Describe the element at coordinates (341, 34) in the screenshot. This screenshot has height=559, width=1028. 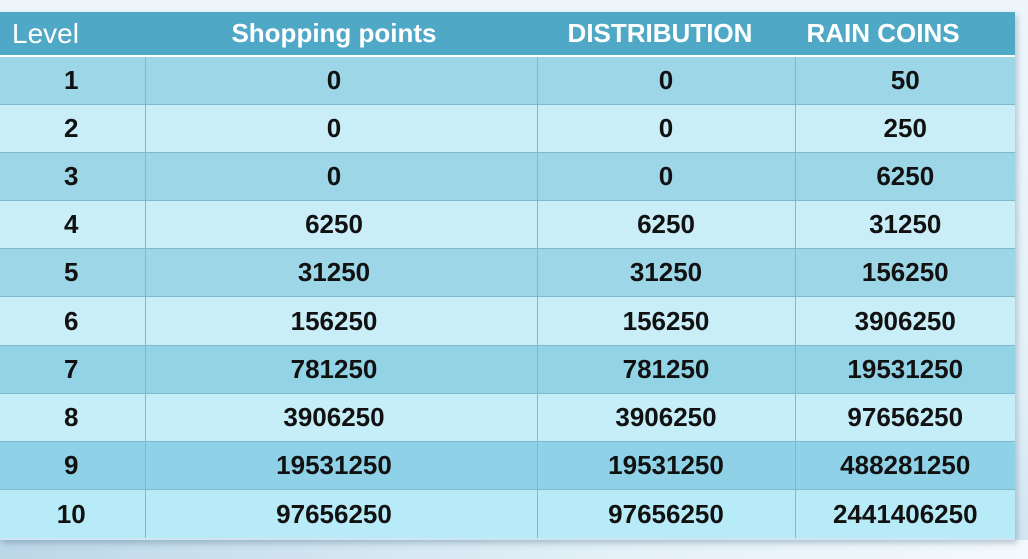
I see `header-shopping-points: Shopping points` at that location.